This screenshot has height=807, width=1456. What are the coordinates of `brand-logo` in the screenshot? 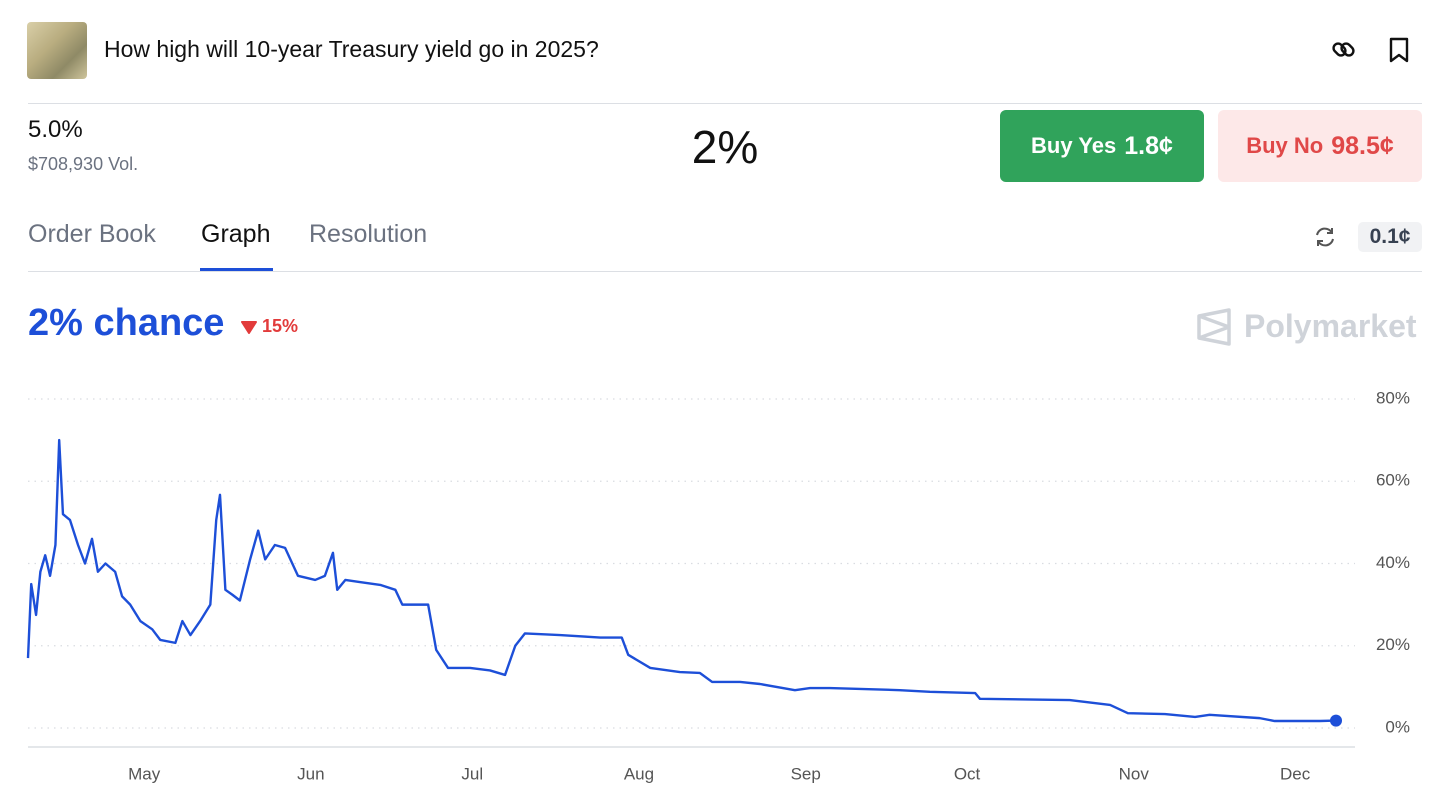 It's located at (1214, 327).